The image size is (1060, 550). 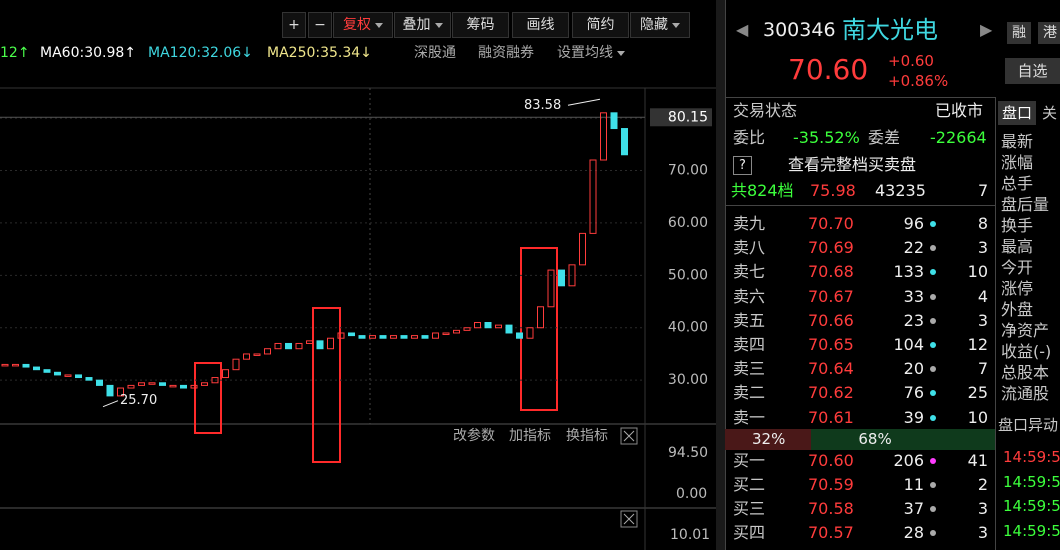 I want to click on level-volume: 20, so click(x=913, y=369).